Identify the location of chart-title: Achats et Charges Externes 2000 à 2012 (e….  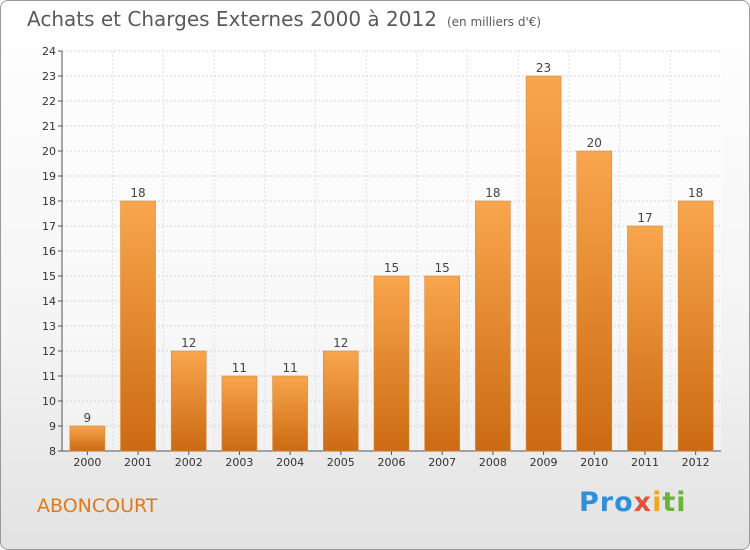
(284, 19).